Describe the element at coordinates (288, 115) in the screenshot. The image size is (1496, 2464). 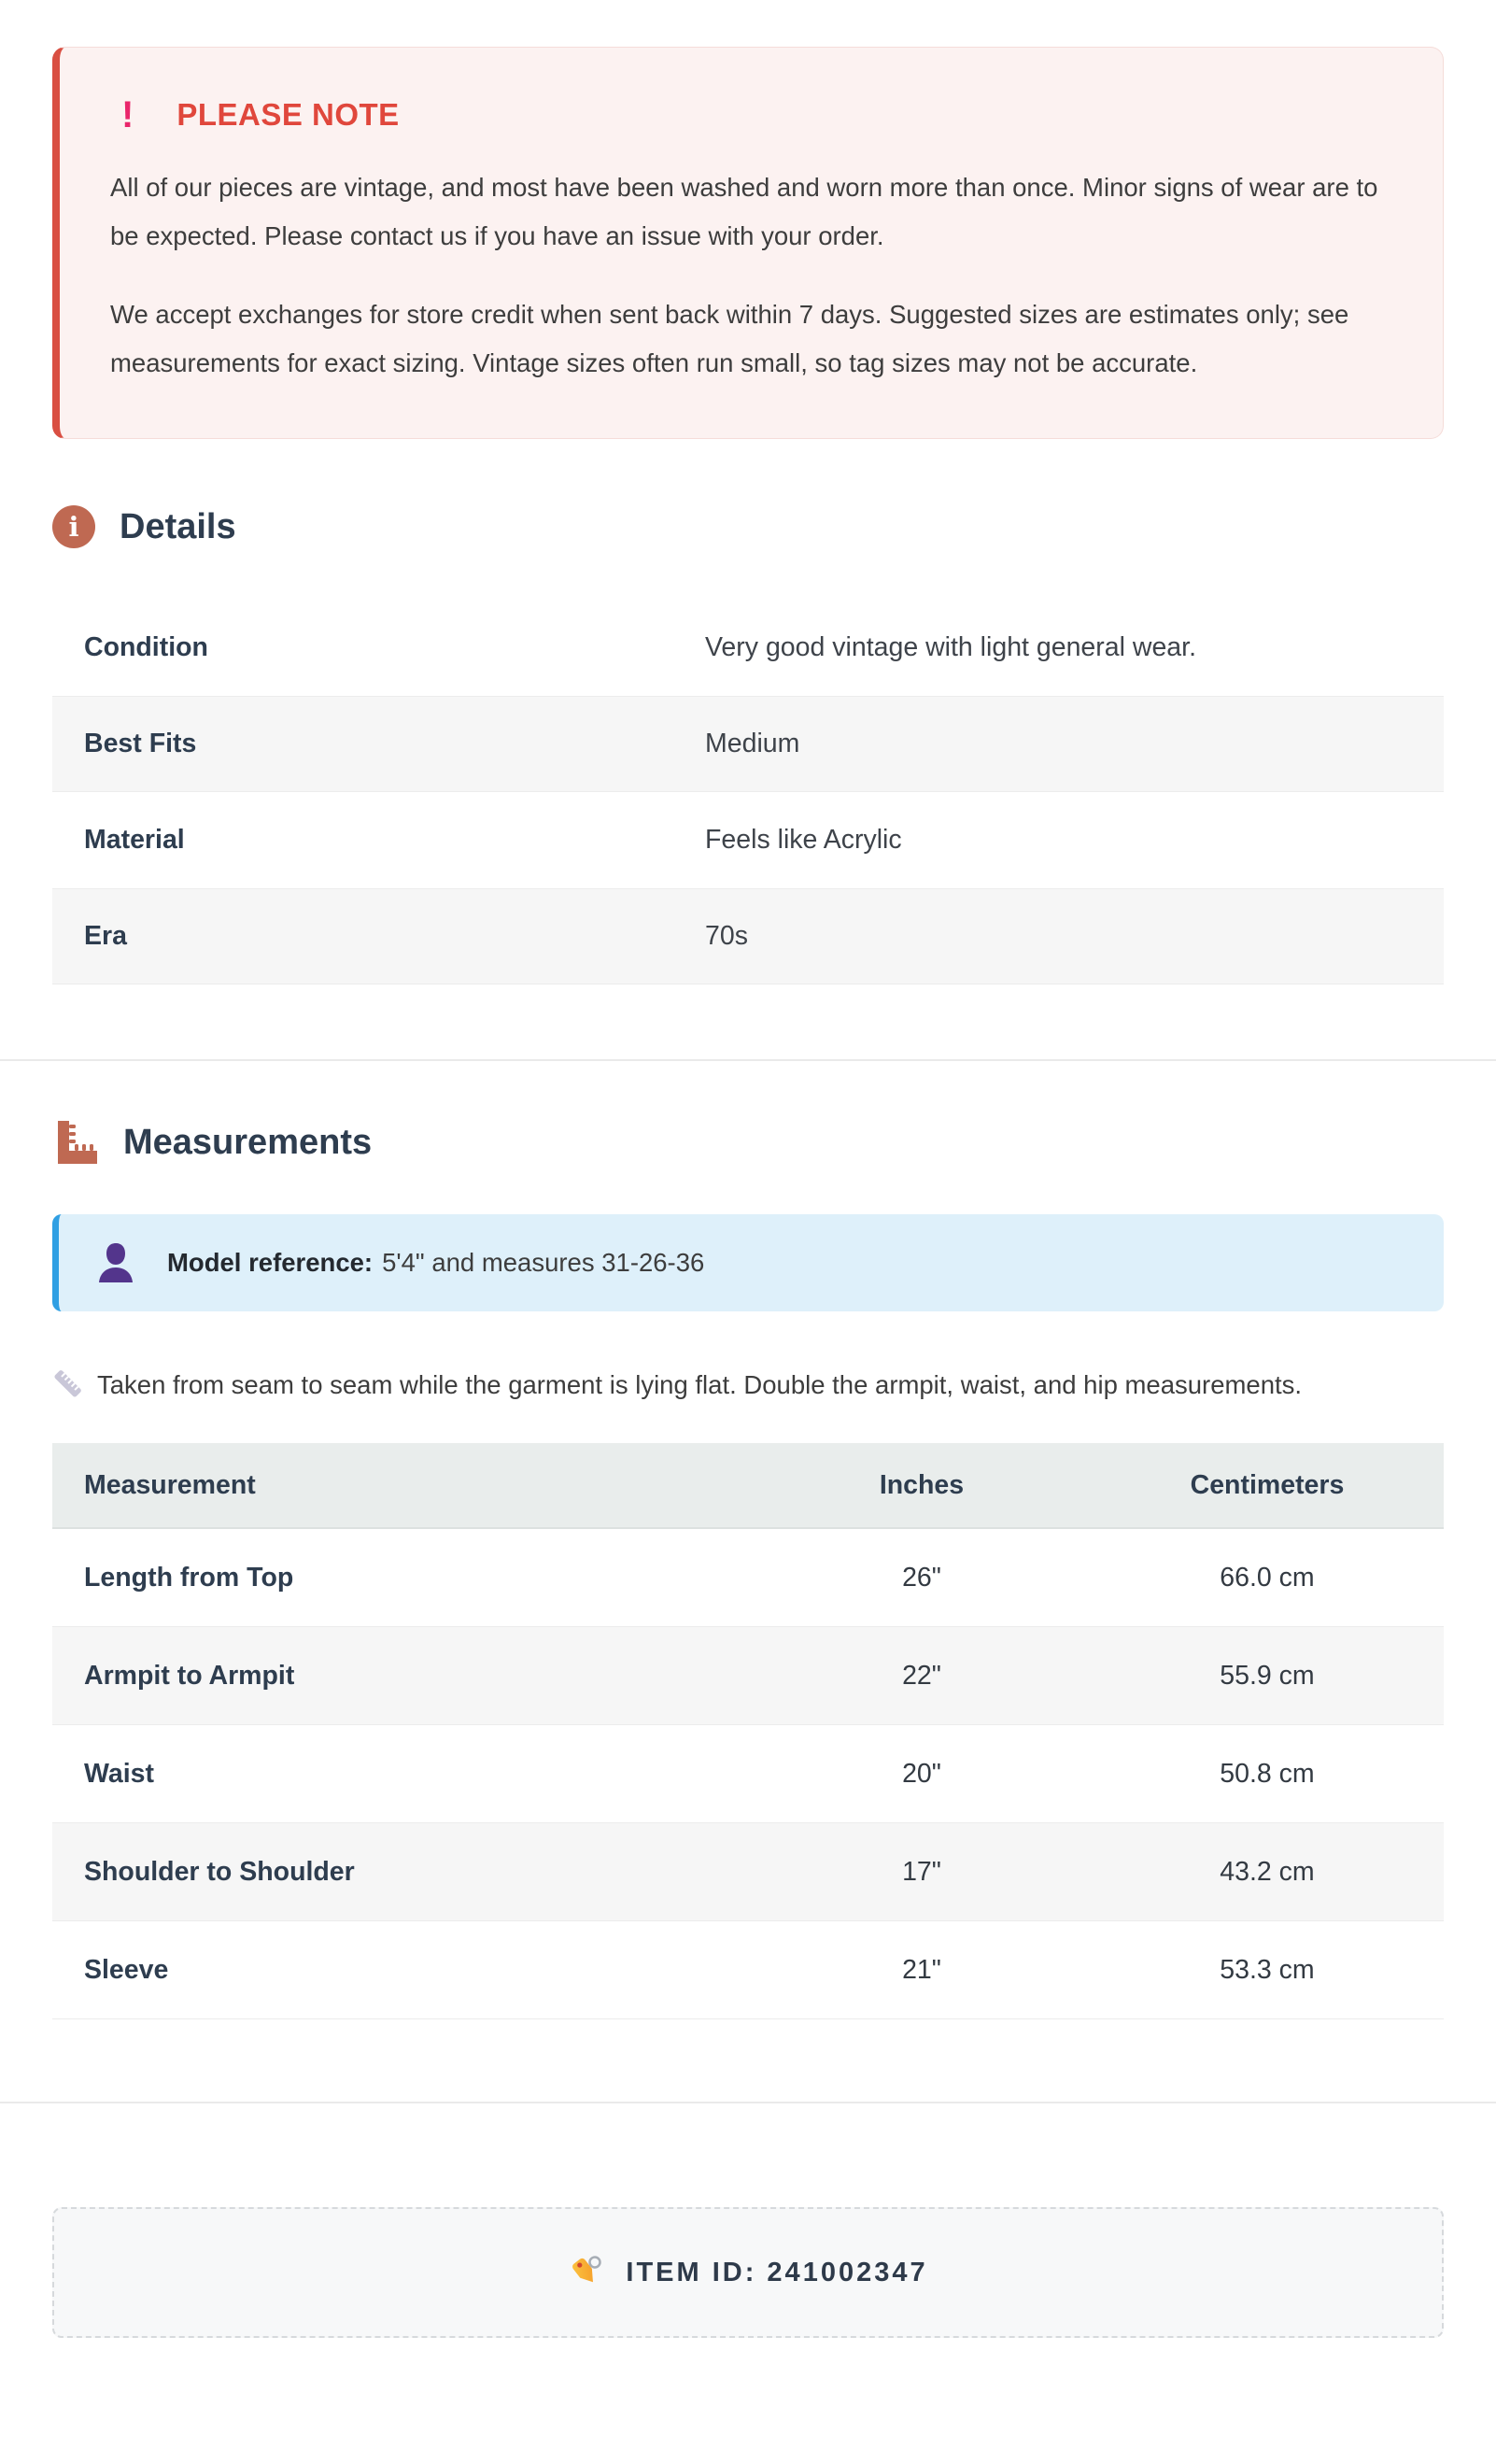
I see `alert-title: PLEASE NOTE` at that location.